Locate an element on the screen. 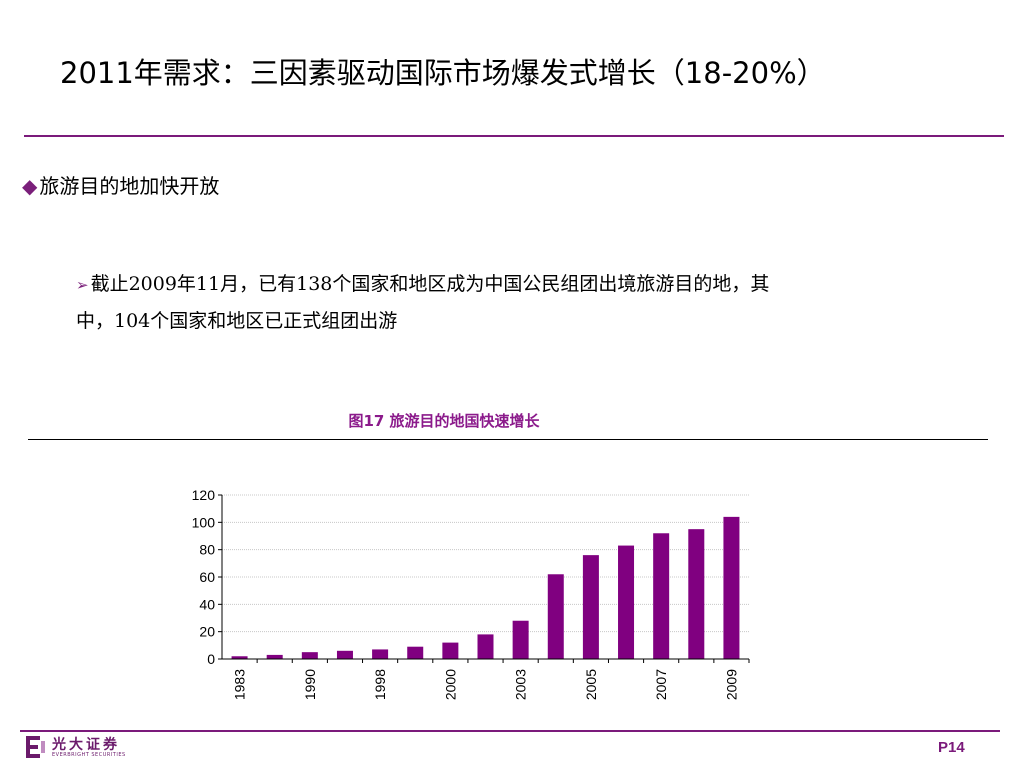  body-line-1: ➢ 截止2009年11月，已有138个国家和地区成为中国公民组团出境旅游目的地，其 is located at coordinates (423, 284).